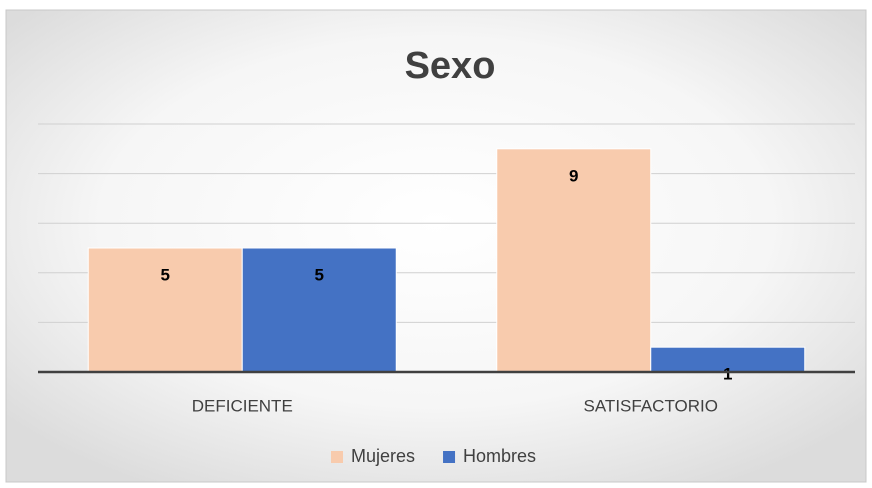 Image resolution: width=872 pixels, height=488 pixels. Describe the element at coordinates (383, 456) in the screenshot. I see `legend-label: Mujeres` at that location.